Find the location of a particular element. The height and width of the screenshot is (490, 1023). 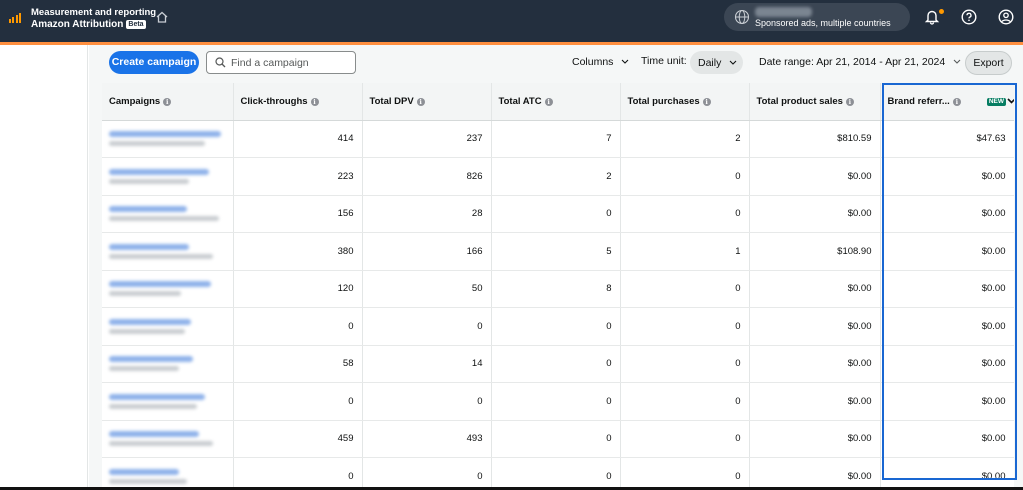

column-header-click-throughs: Click-throughs i is located at coordinates (298, 102).